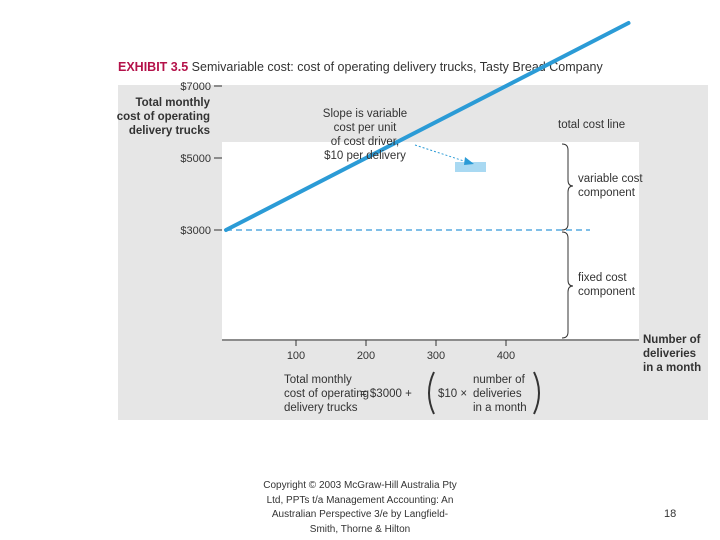 The image size is (720, 540). What do you see at coordinates (172, 103) in the screenshot?
I see `y-axis-label-line-1: Total monthly` at bounding box center [172, 103].